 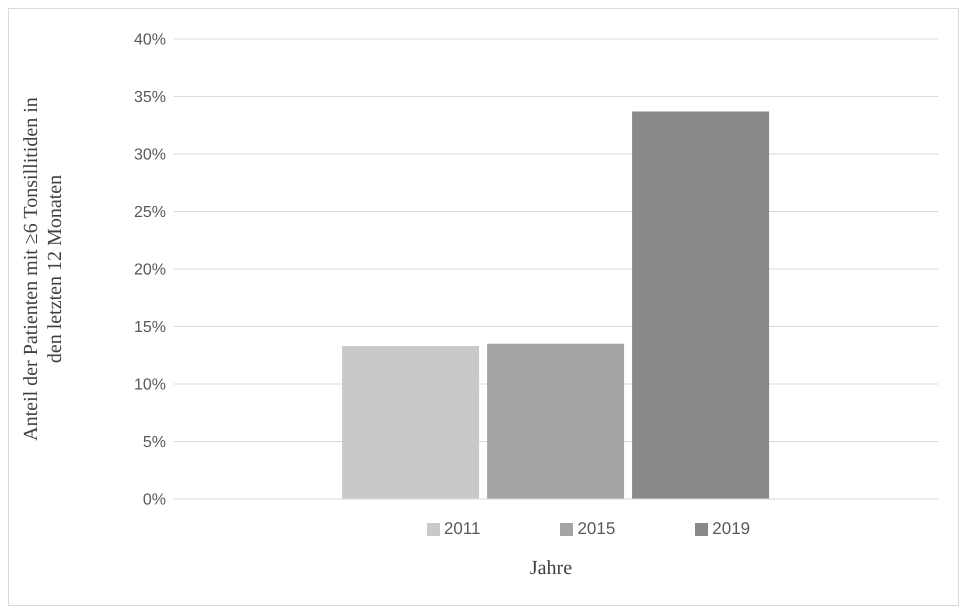 What do you see at coordinates (43, 269) in the screenshot?
I see `y-axis-title: Anteil der Patienten mit ≥6 Tonsillitiden in den letzten 12 Monaten` at bounding box center [43, 269].